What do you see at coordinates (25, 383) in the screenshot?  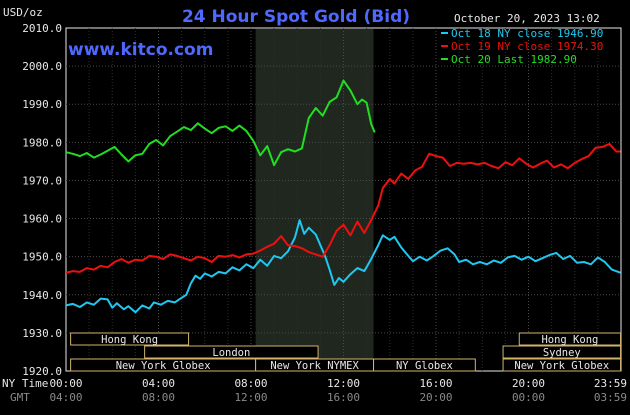 I see `ny-time-label: NY Time` at bounding box center [25, 383].